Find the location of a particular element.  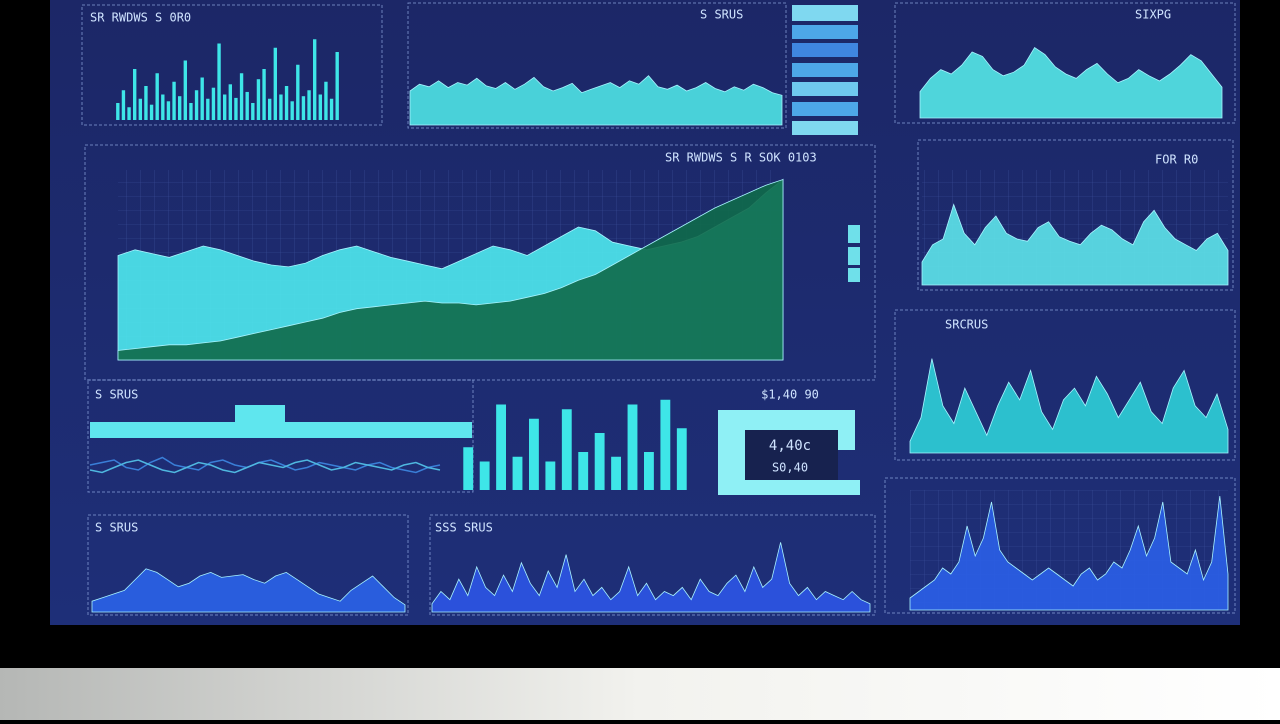

widget-heading: $1,40 90 is located at coordinates (790, 395).